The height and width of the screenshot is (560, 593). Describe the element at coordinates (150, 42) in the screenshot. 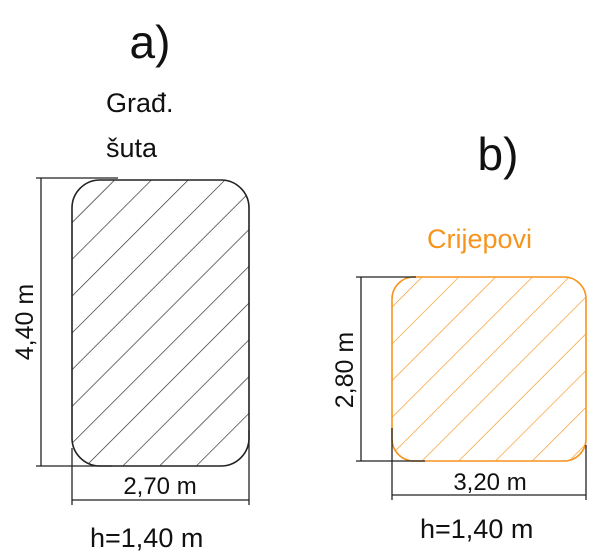

I see `panel-a-letter: a)` at that location.